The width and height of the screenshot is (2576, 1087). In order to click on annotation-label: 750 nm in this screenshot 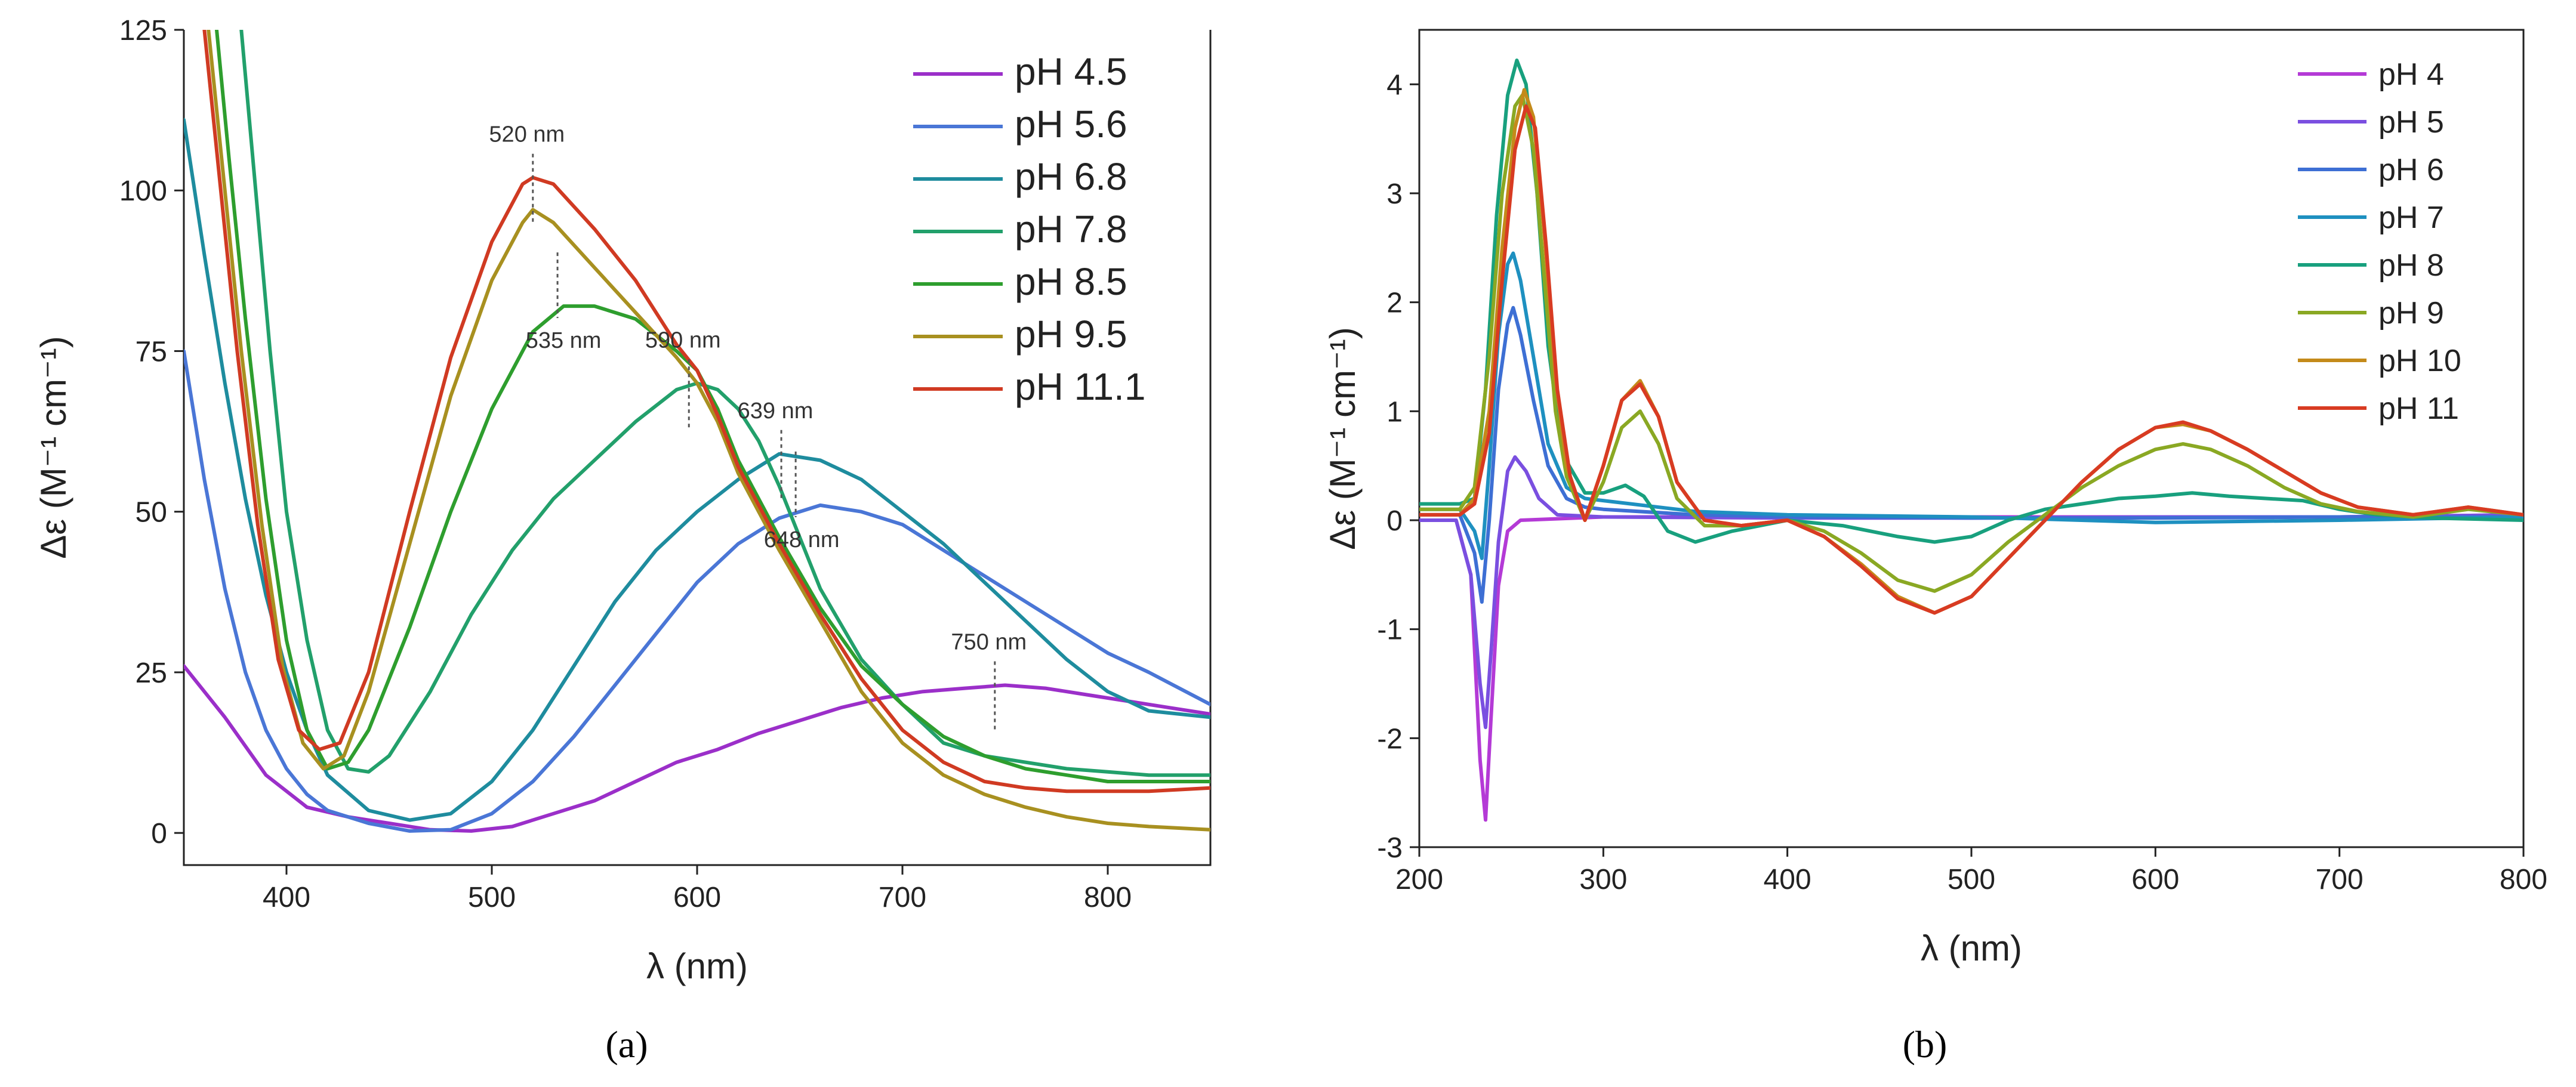, I will do `click(989, 641)`.